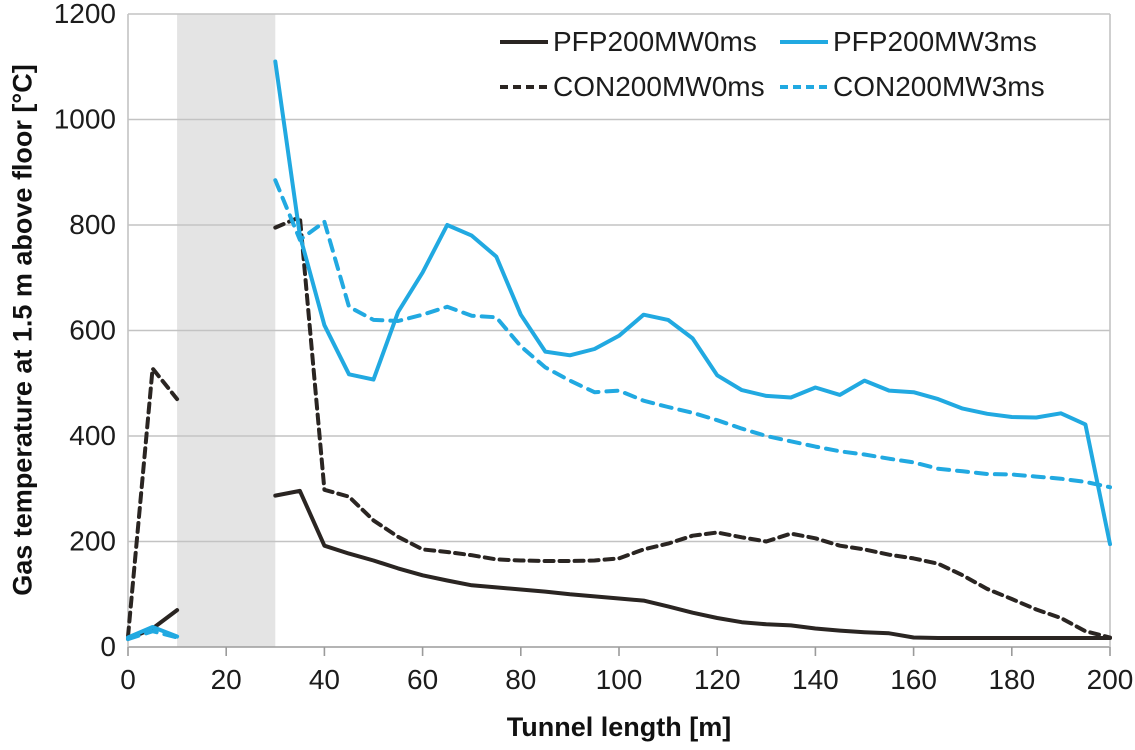 The width and height of the screenshot is (1135, 750). Describe the element at coordinates (935, 41) in the screenshot. I see `legend-label: PFP200MW3ms` at that location.